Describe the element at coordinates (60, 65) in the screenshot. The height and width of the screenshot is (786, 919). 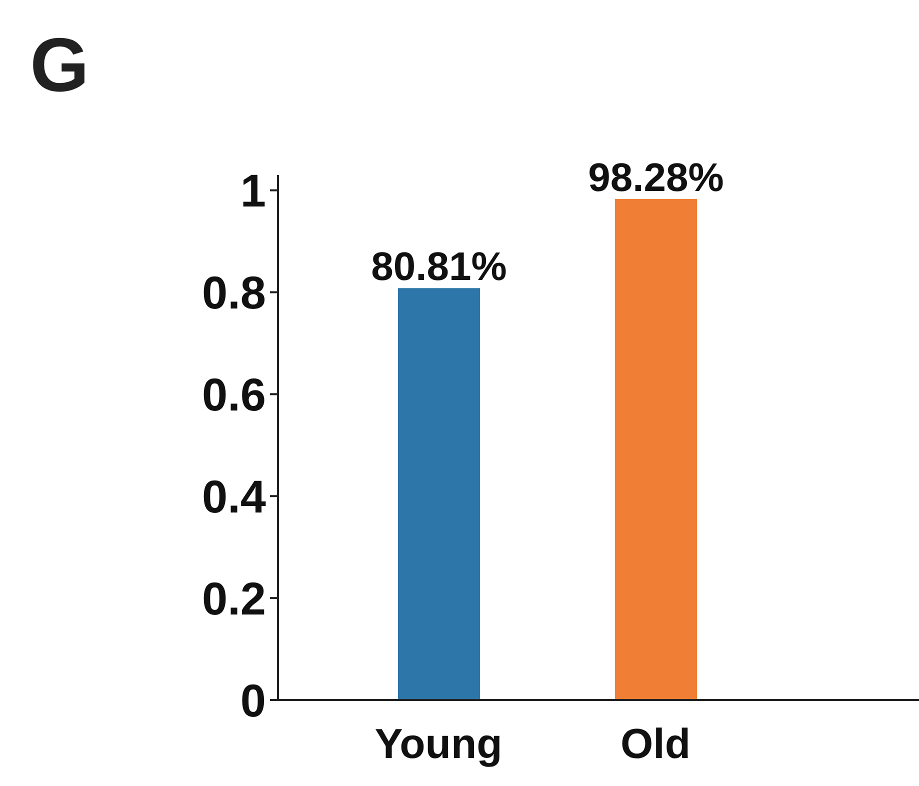
I see `chart-title: G` at that location.